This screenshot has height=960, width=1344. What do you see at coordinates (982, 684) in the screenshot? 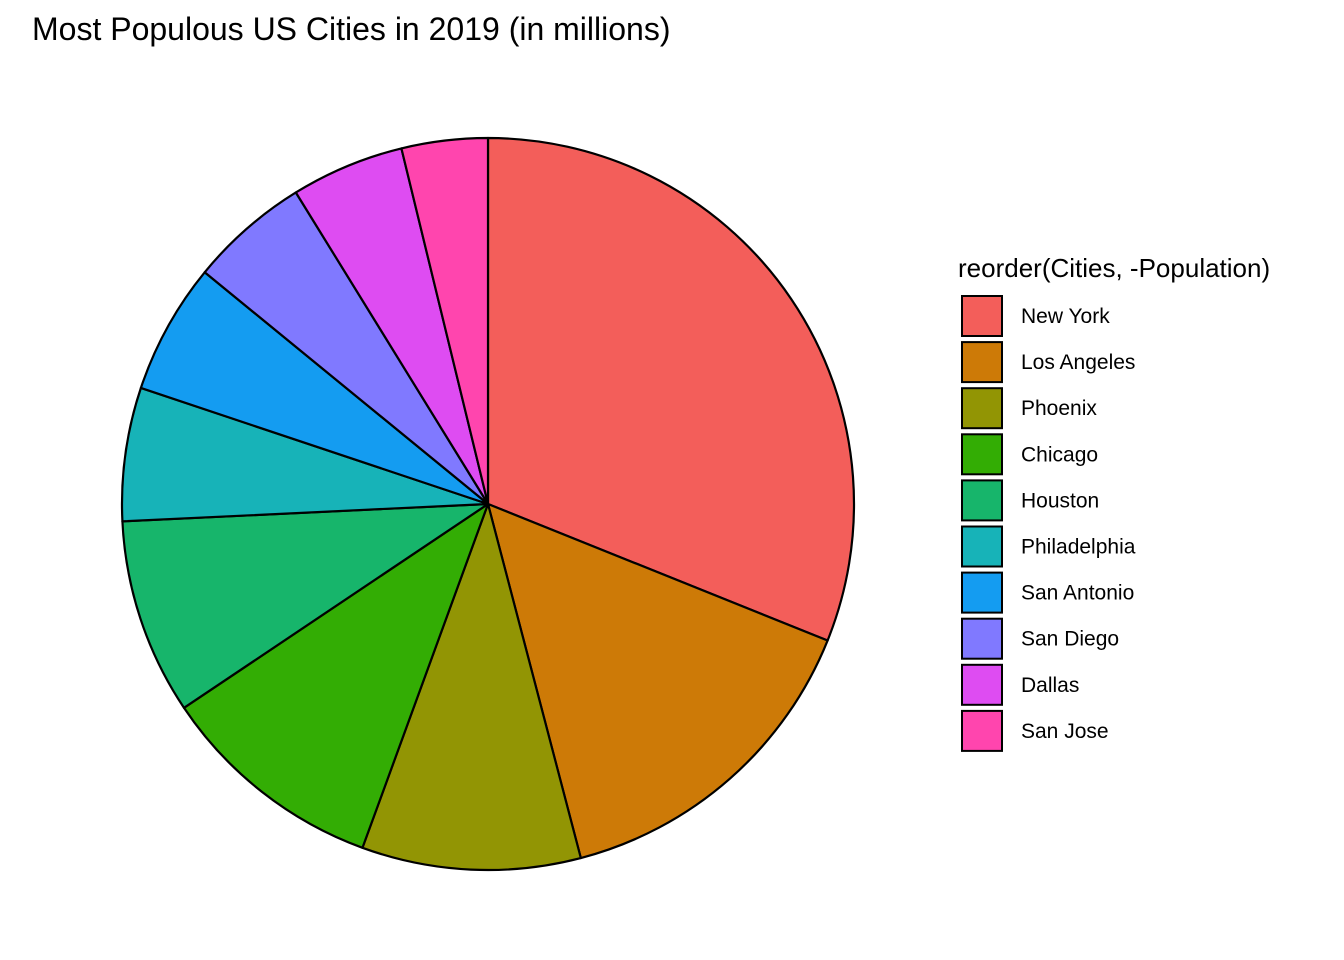
I see `legend-key-dallas` at bounding box center [982, 684].